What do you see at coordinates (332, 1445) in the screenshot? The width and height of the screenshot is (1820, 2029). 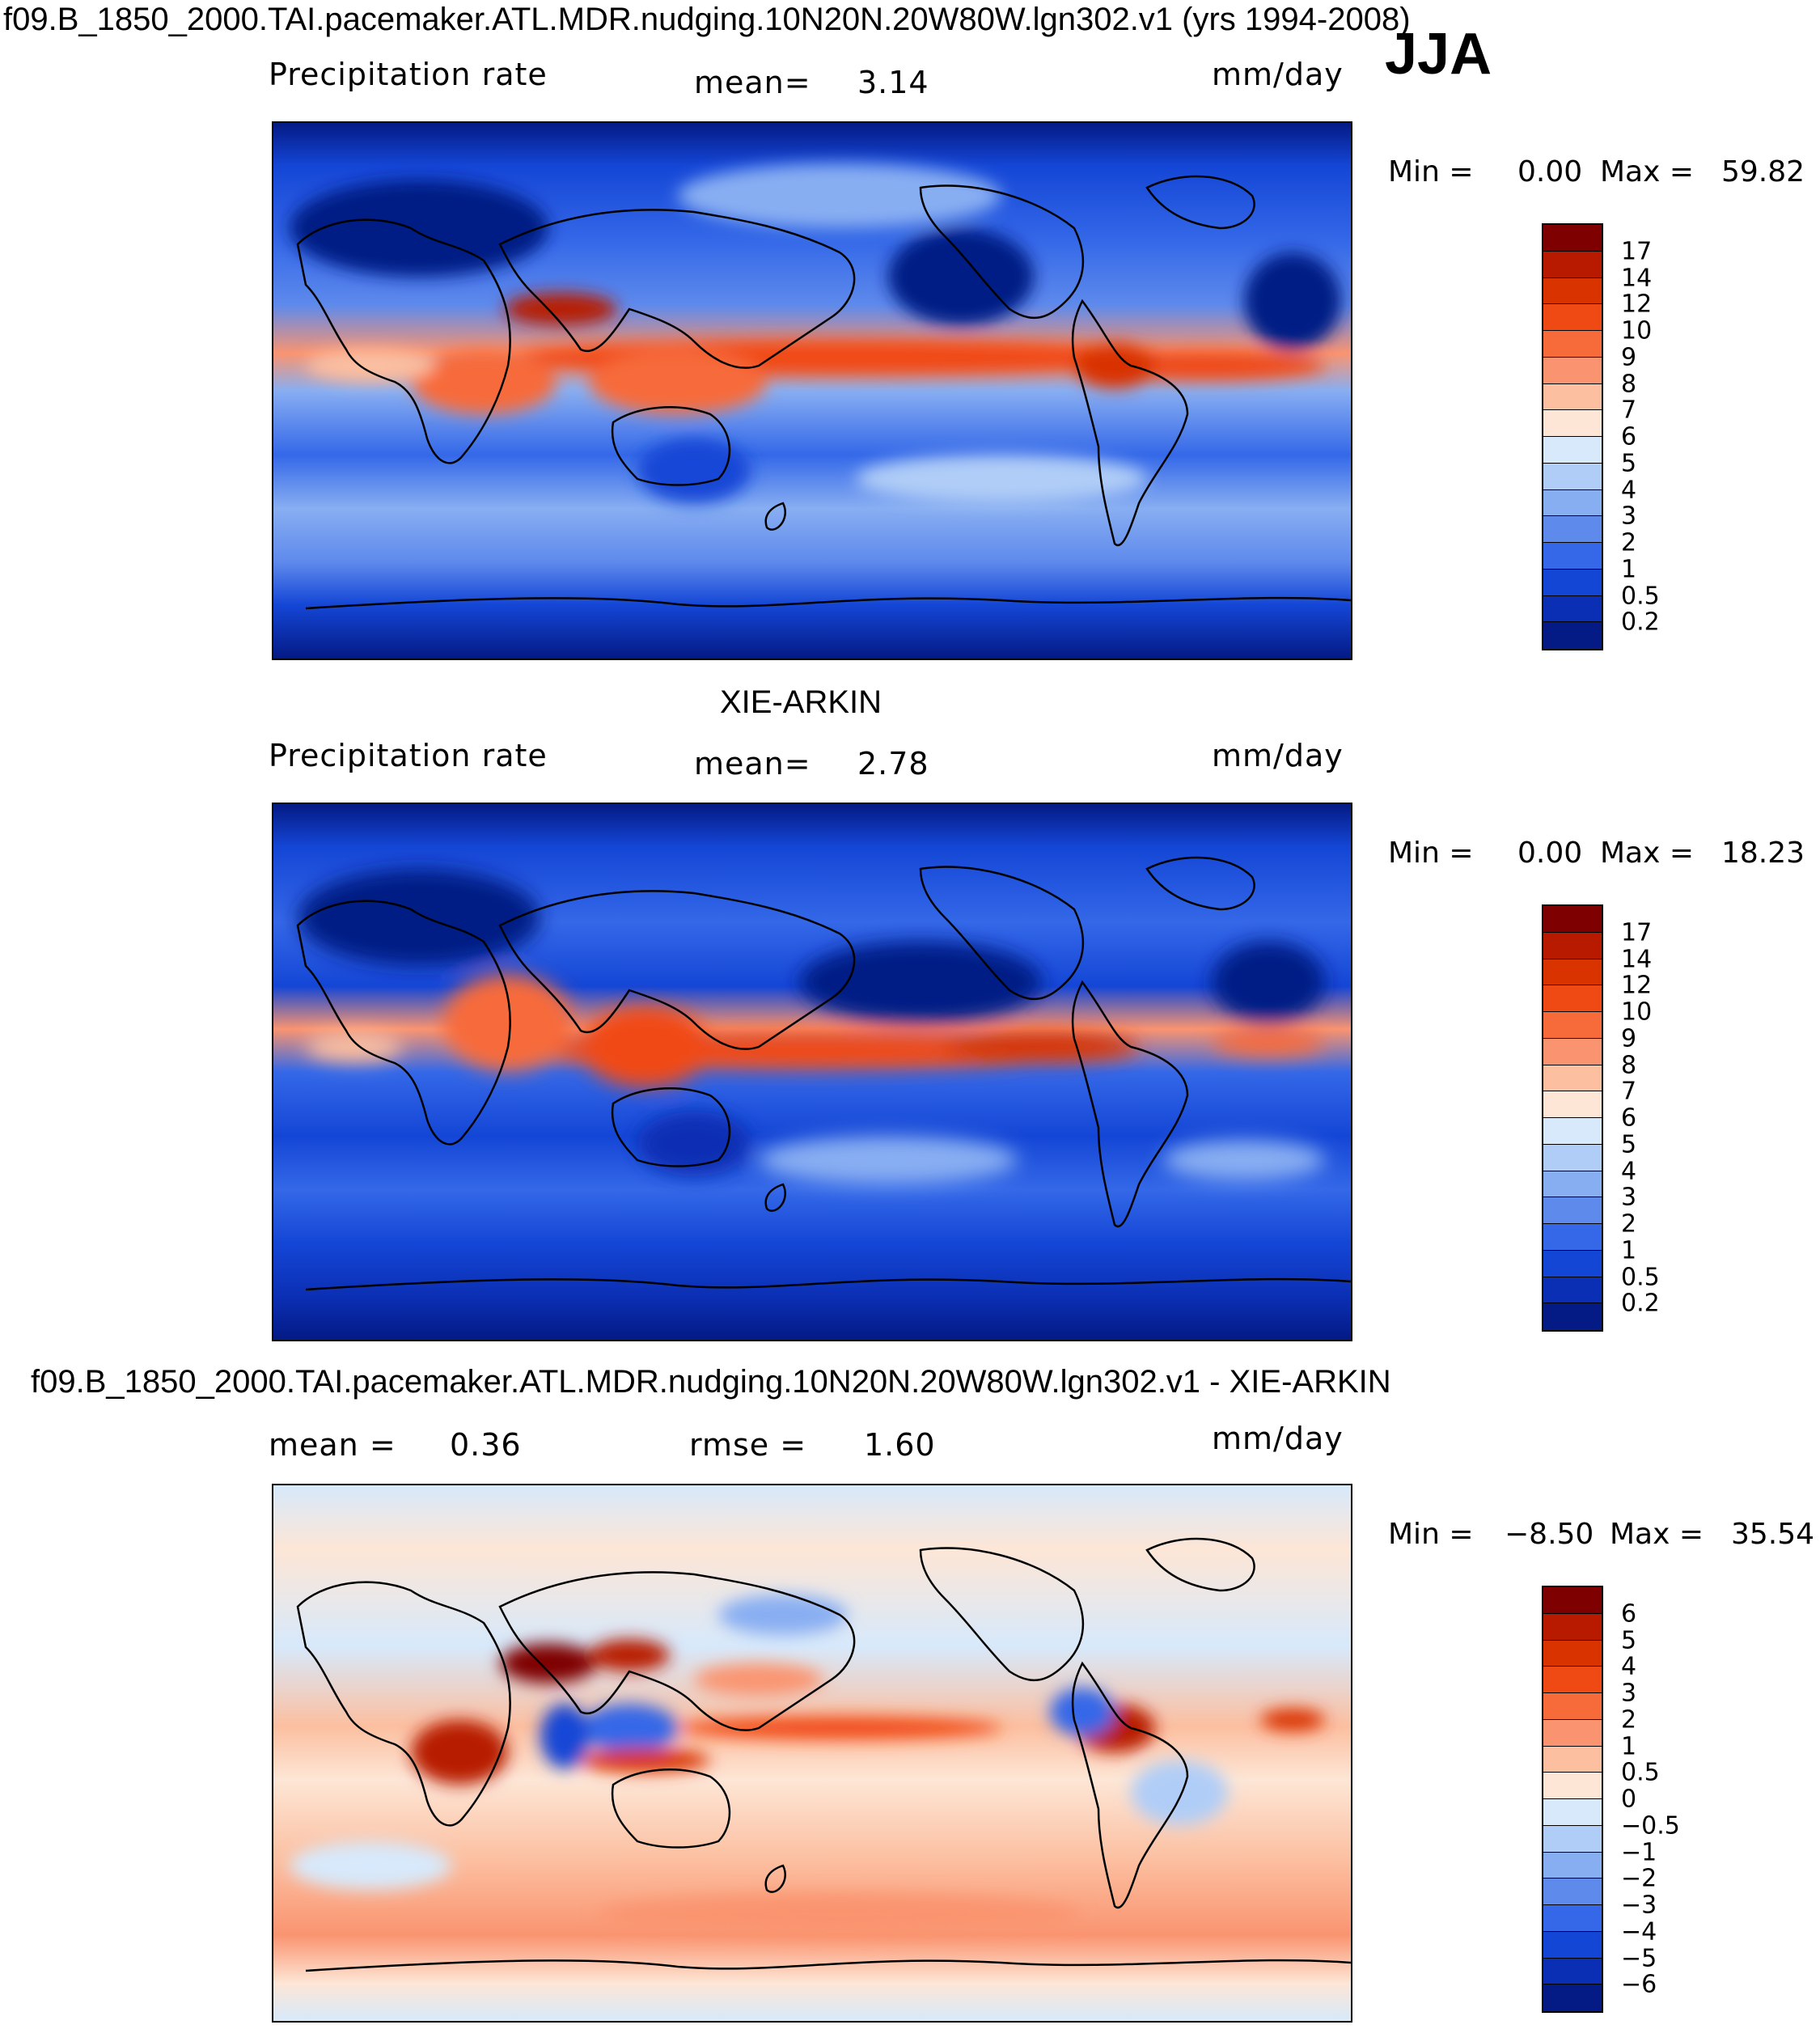 I see `mean-label: mean =` at bounding box center [332, 1445].